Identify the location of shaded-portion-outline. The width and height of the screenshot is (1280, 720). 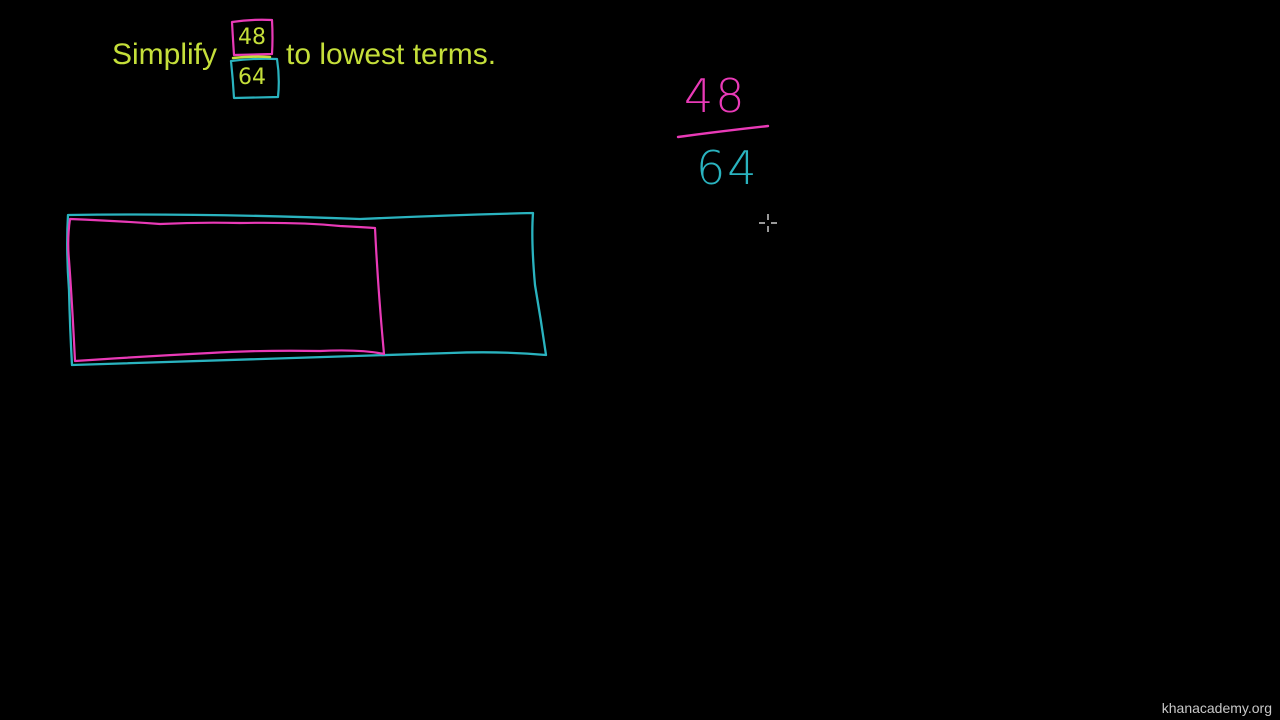
(226, 290).